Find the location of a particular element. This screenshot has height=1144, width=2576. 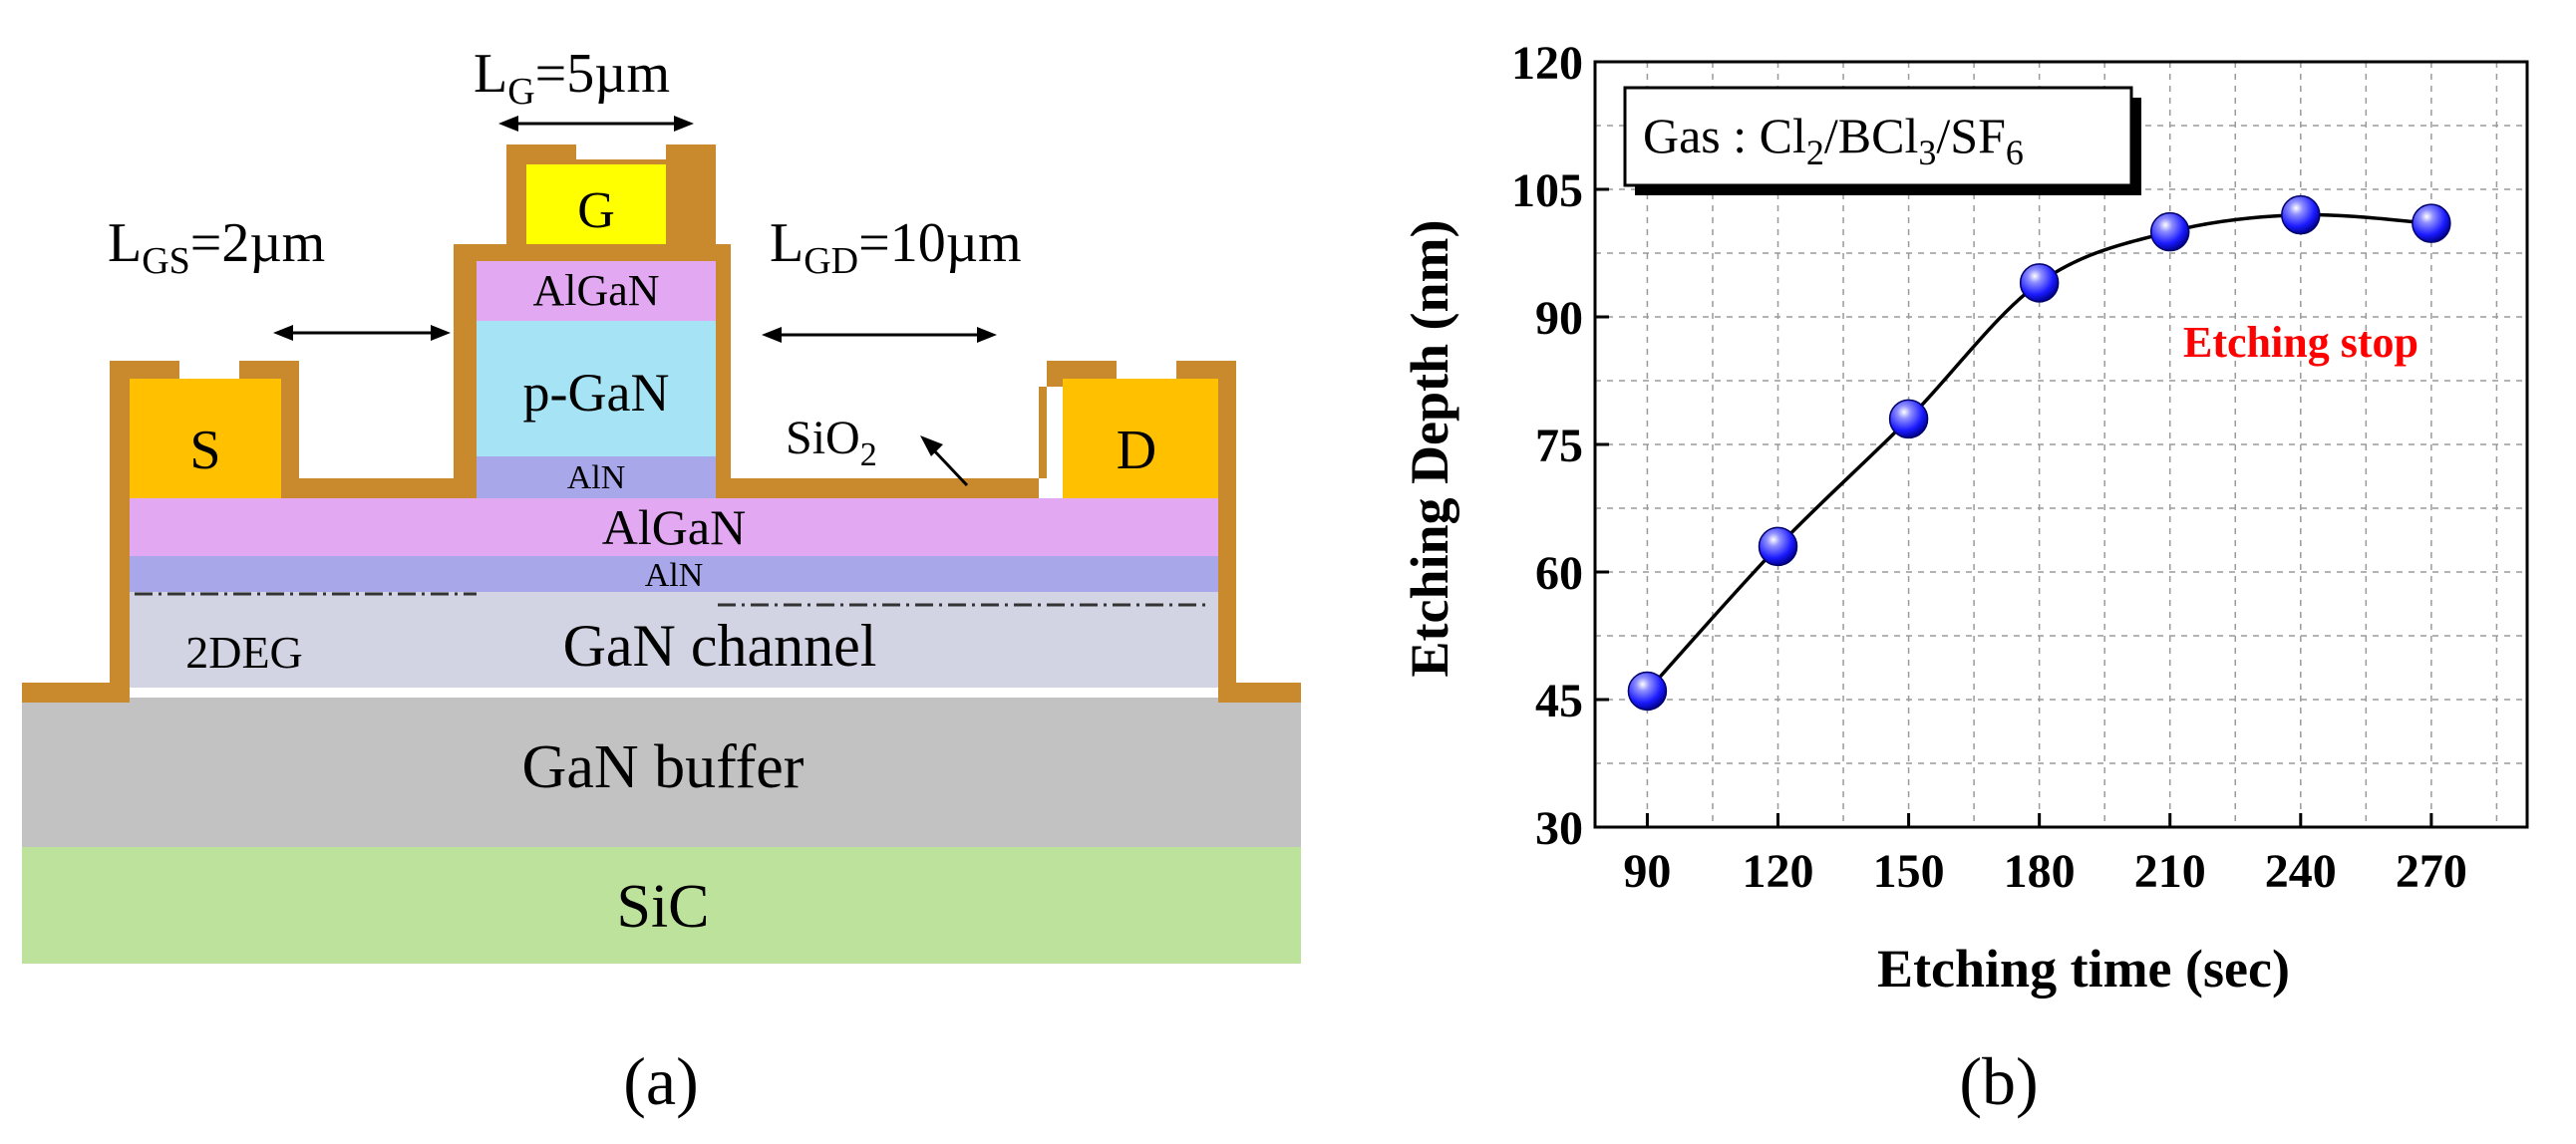

sio2-label: SiO2 is located at coordinates (831, 443).